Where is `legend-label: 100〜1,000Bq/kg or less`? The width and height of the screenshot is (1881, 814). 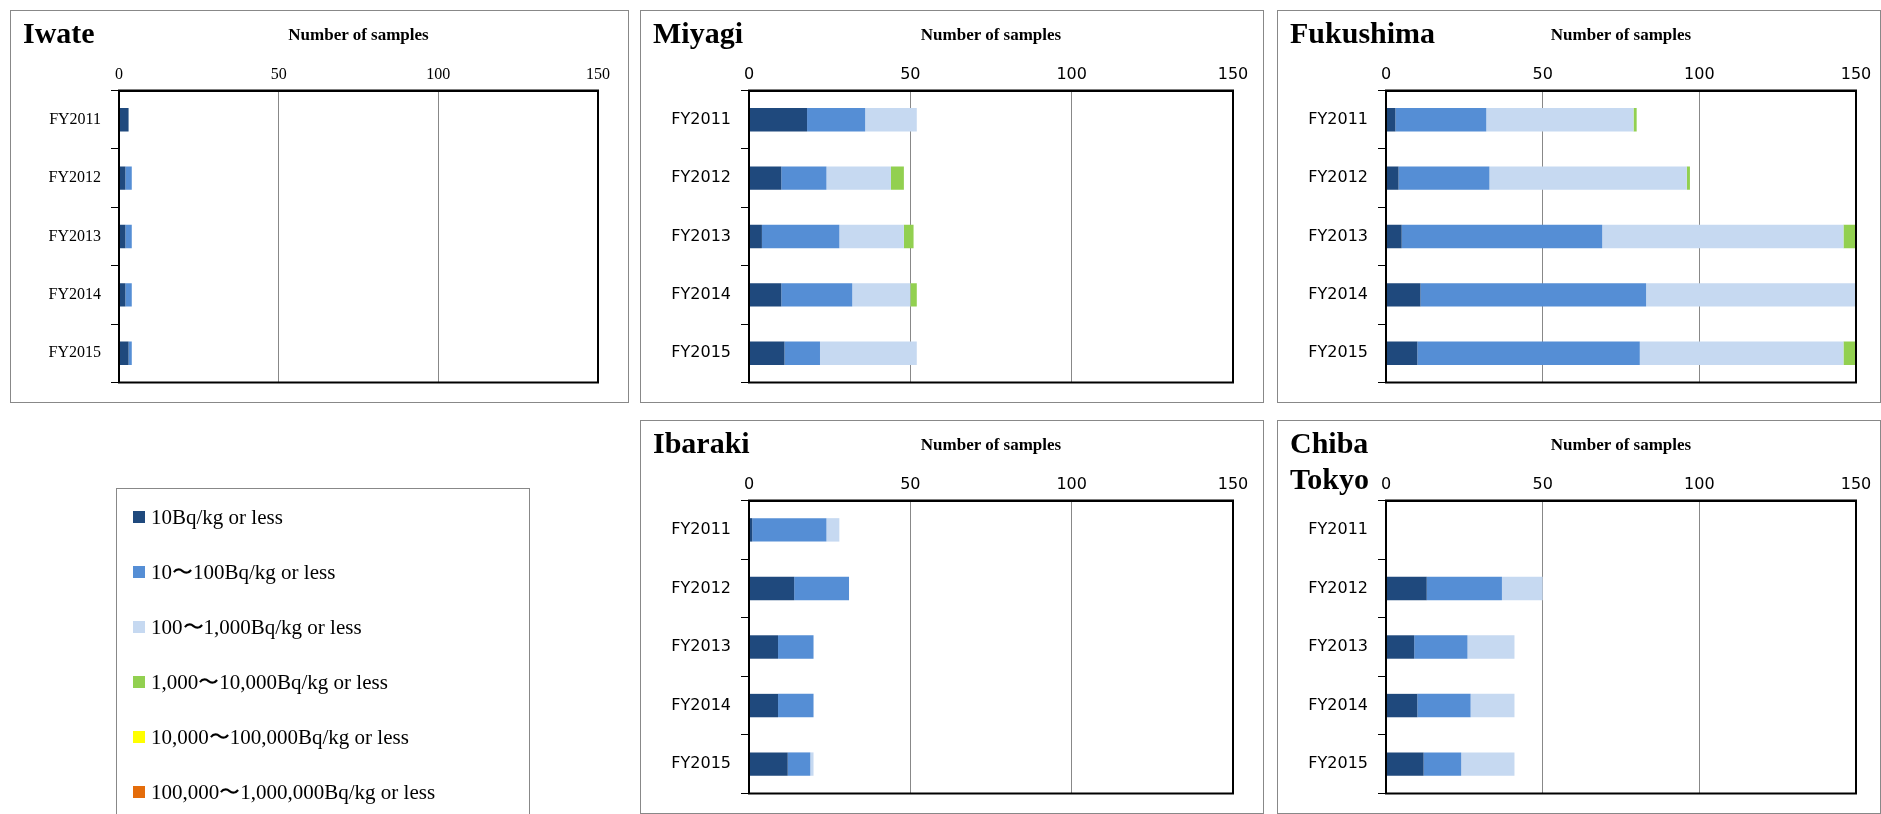
legend-label: 100〜1,000Bq/kg or less is located at coordinates (256, 627).